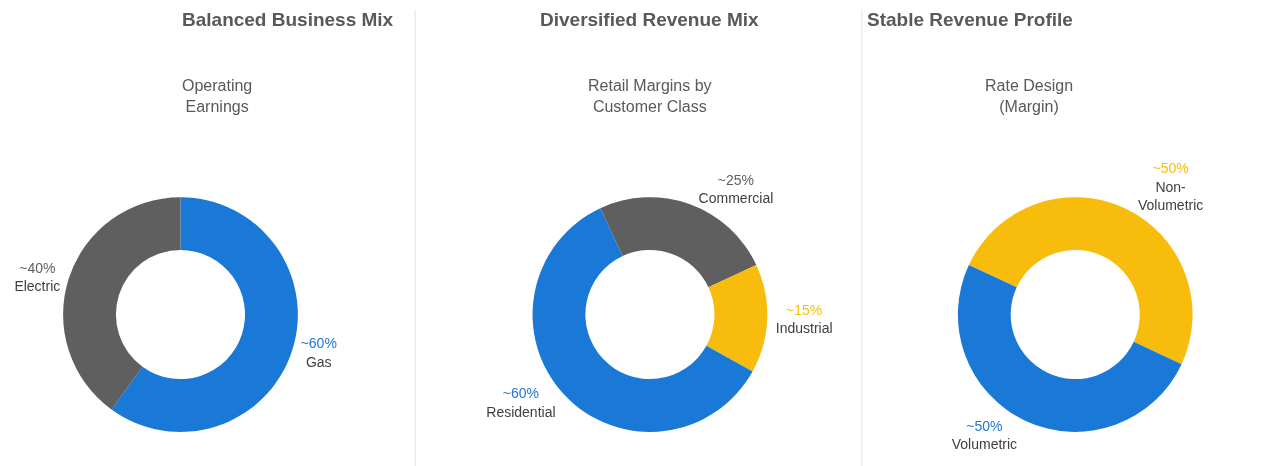  I want to click on chart-title: Stable Revenue Profile, so click(970, 19).